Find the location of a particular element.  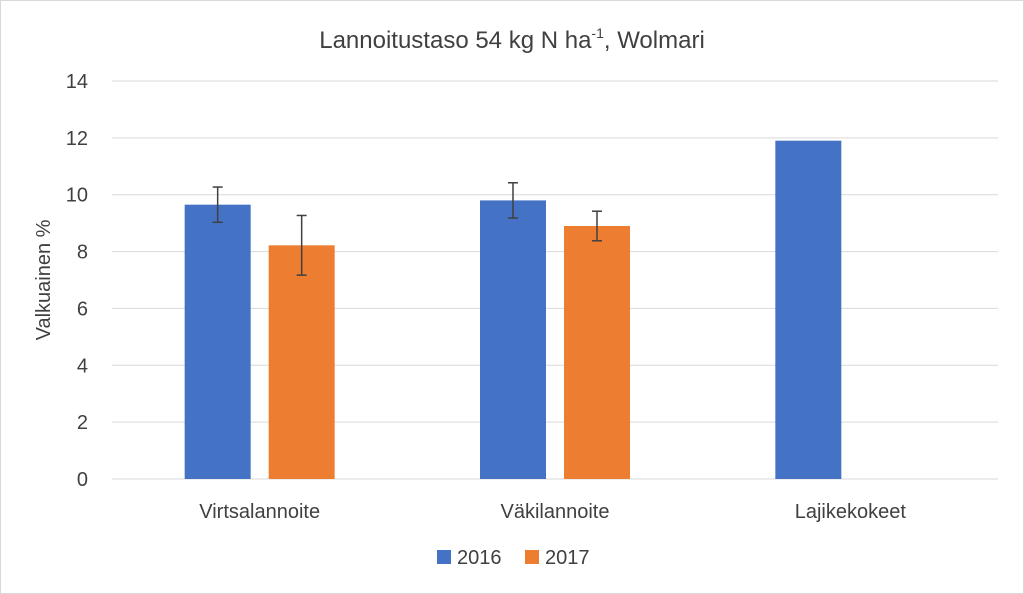

y-tick-0: 0 is located at coordinates (82, 480).